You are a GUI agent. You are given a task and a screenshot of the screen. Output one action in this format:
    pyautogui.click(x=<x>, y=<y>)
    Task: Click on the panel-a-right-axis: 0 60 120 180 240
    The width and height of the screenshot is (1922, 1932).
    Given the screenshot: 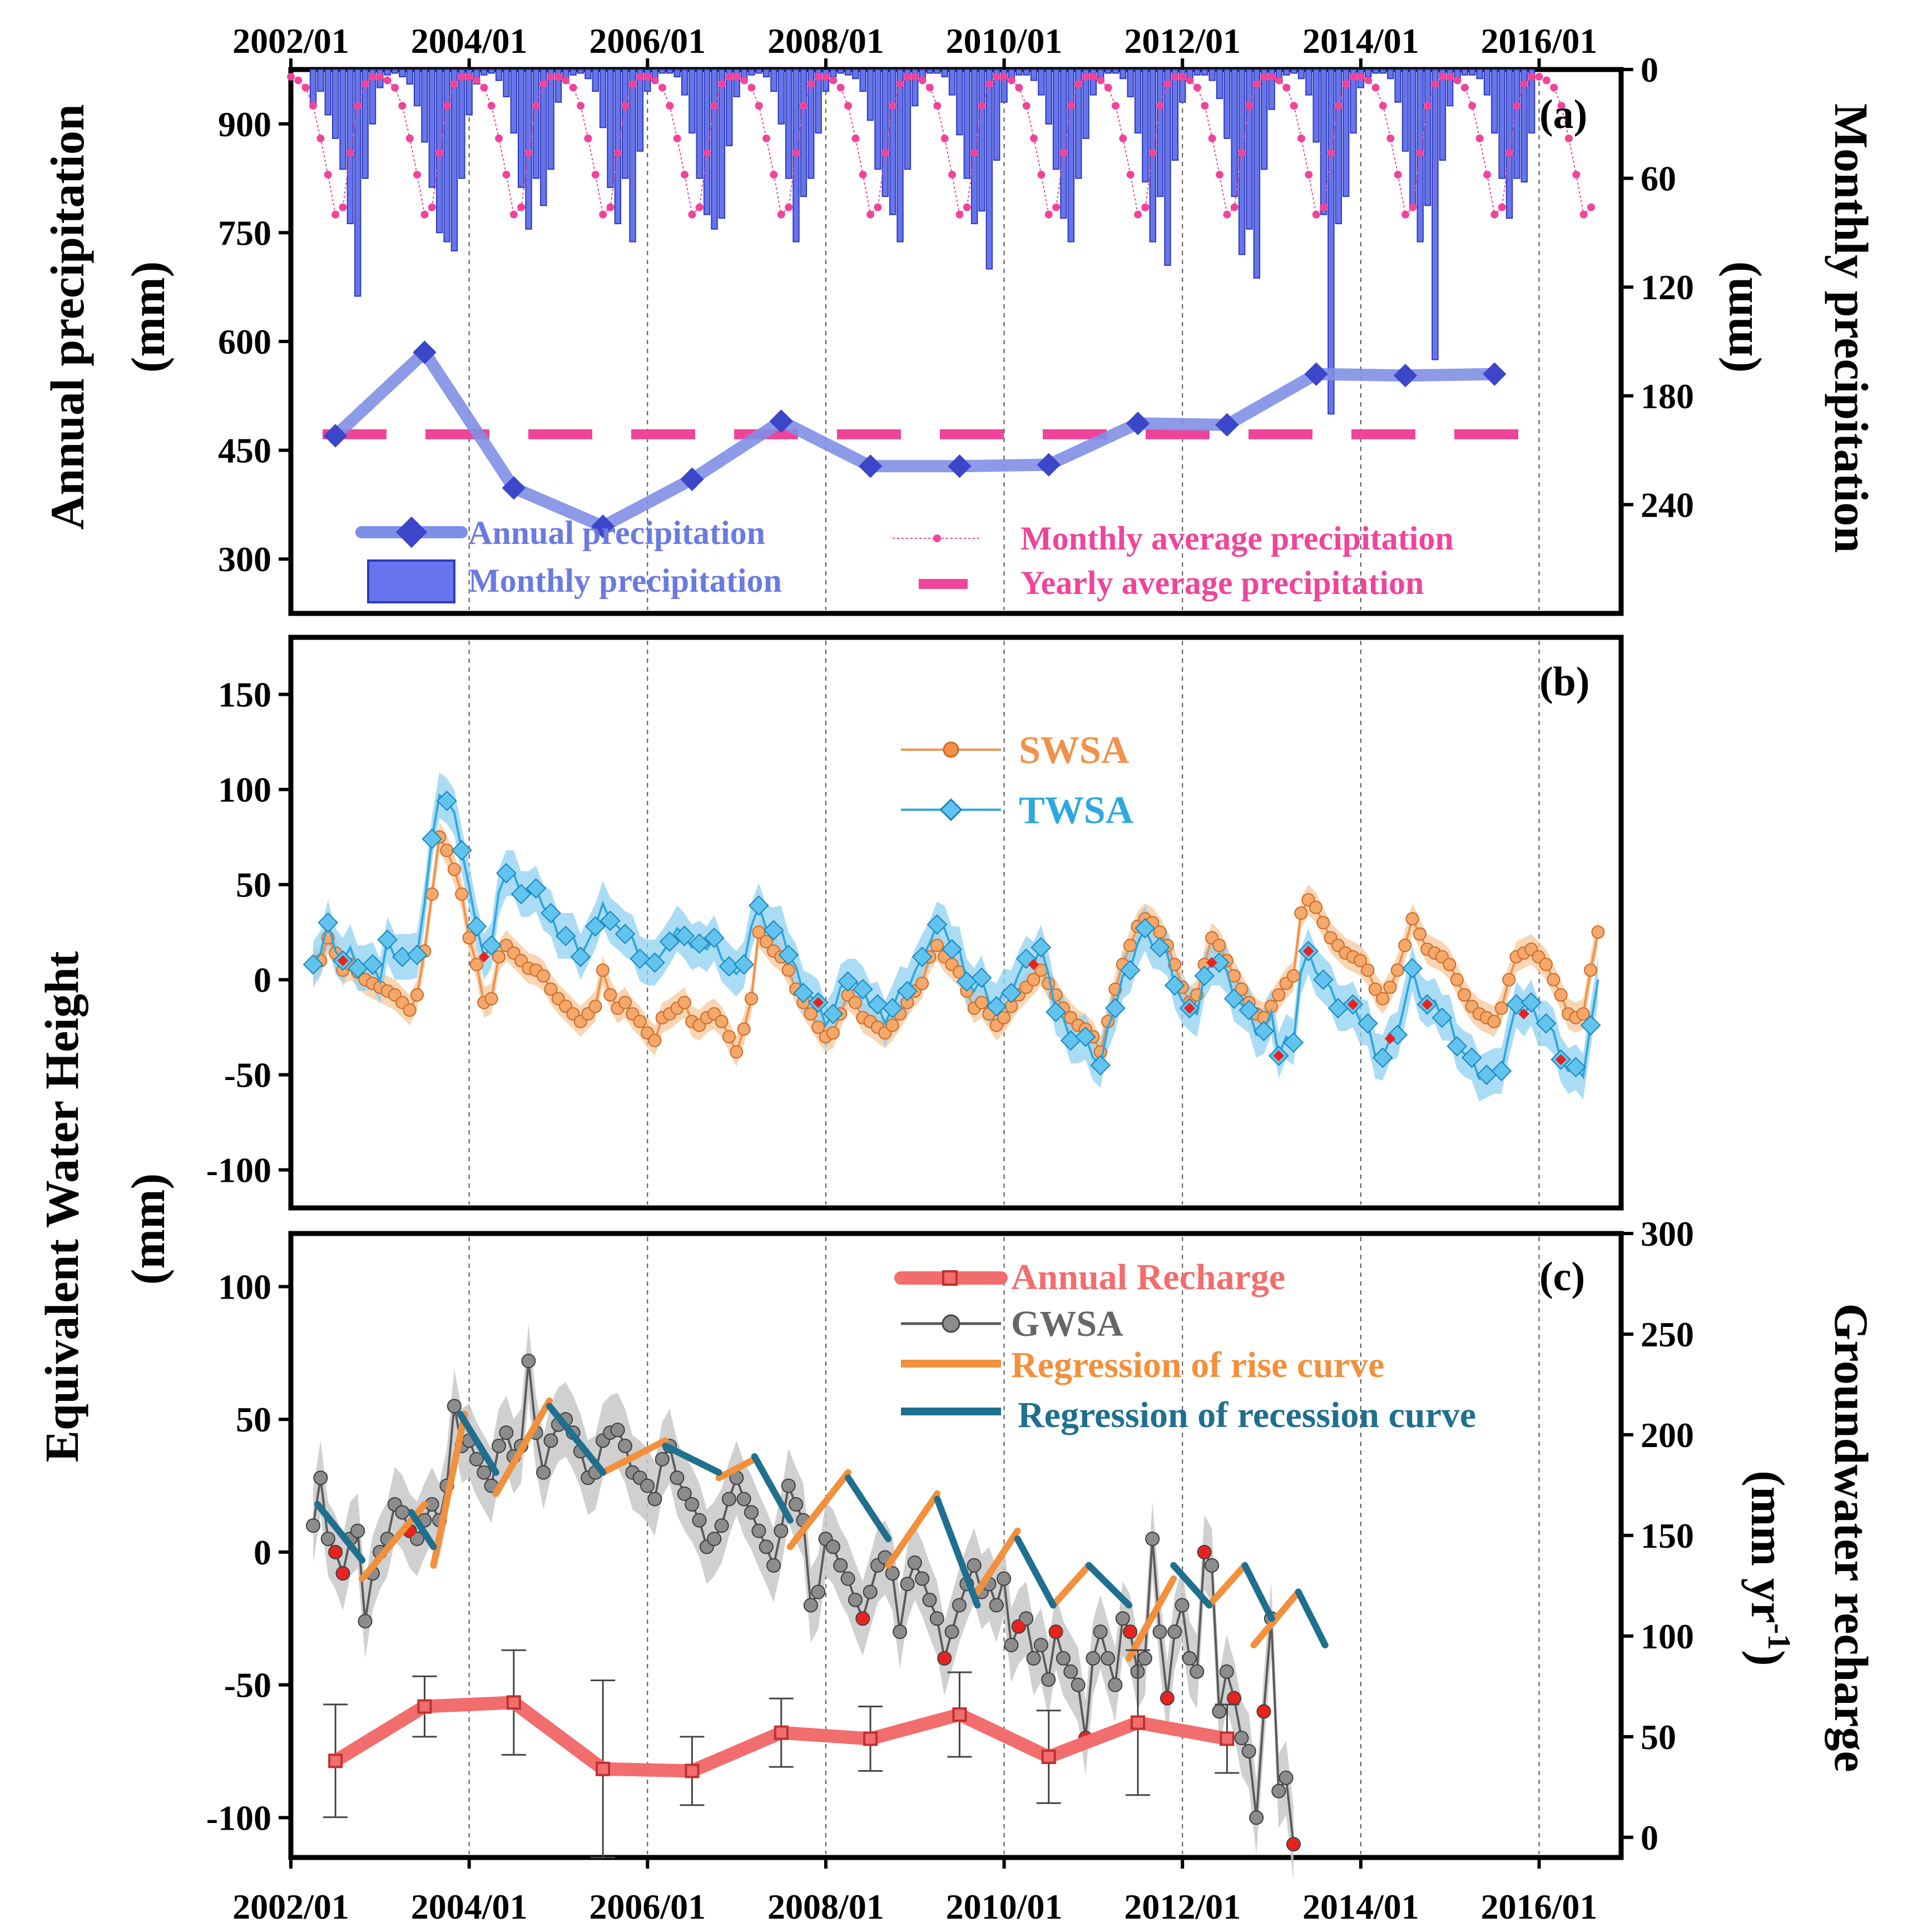 What is the action you would take?
    pyautogui.click(x=1658, y=287)
    